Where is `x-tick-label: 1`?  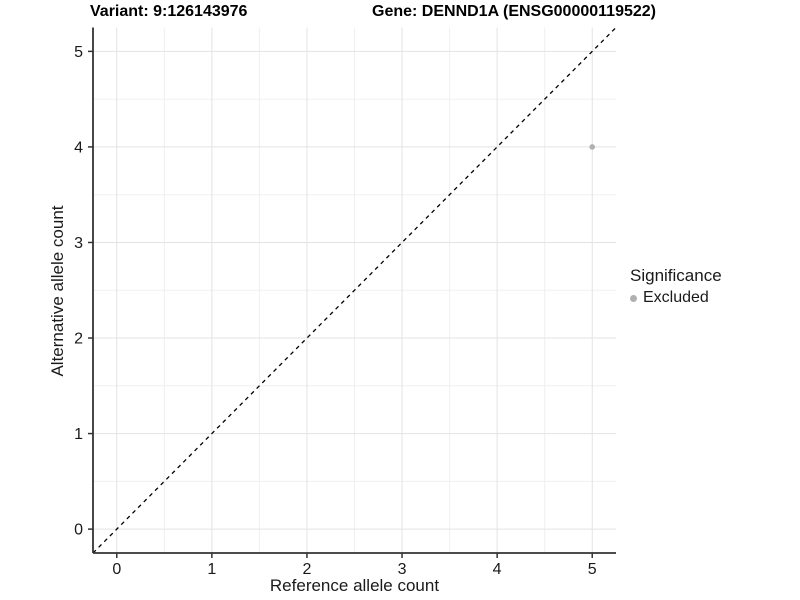
x-tick-label: 1 is located at coordinates (211, 569).